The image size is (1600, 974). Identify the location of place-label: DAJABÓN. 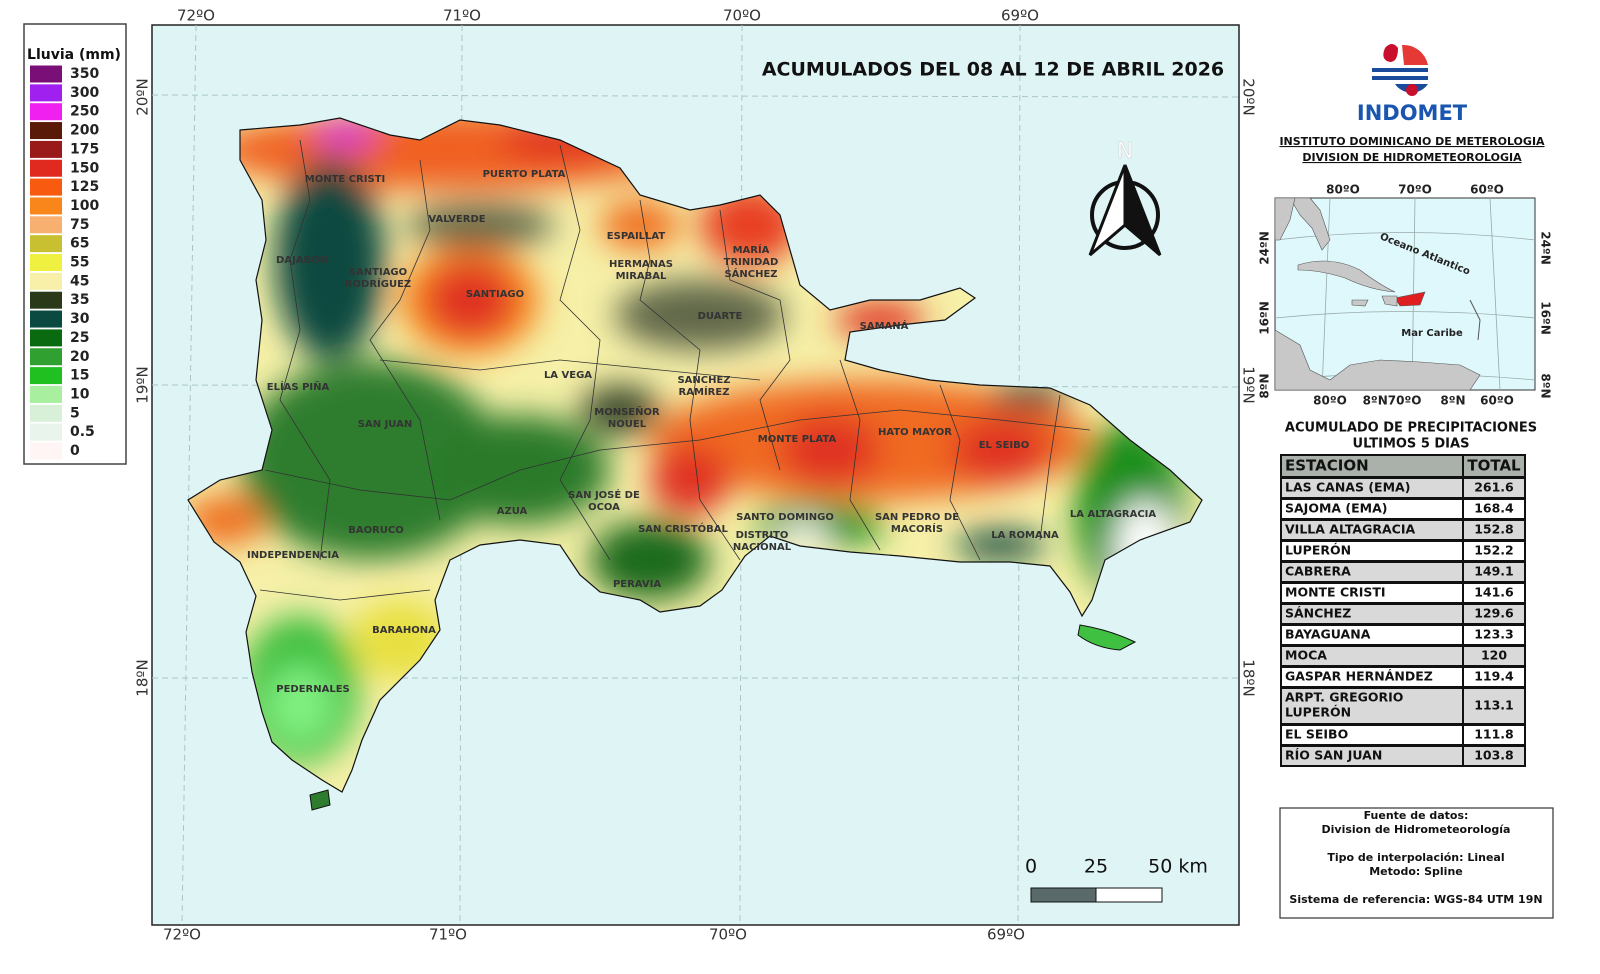
(302, 259).